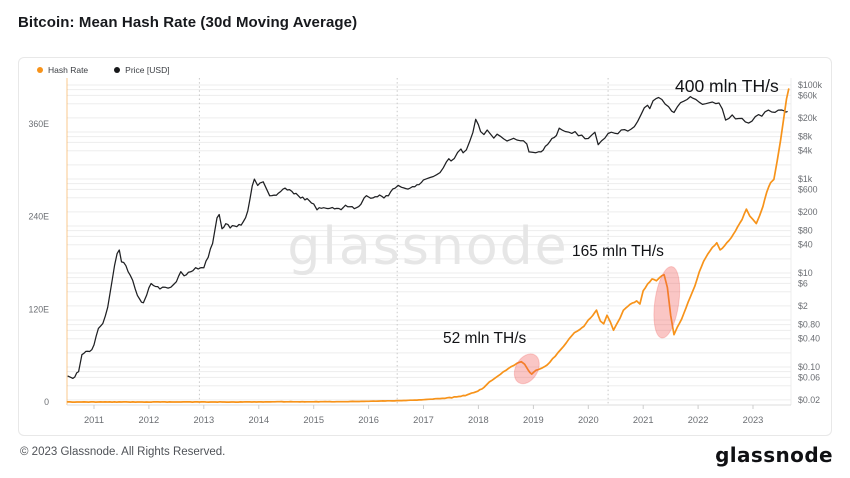  What do you see at coordinates (478, 420) in the screenshot?
I see `x-tick-label: 2018` at bounding box center [478, 420].